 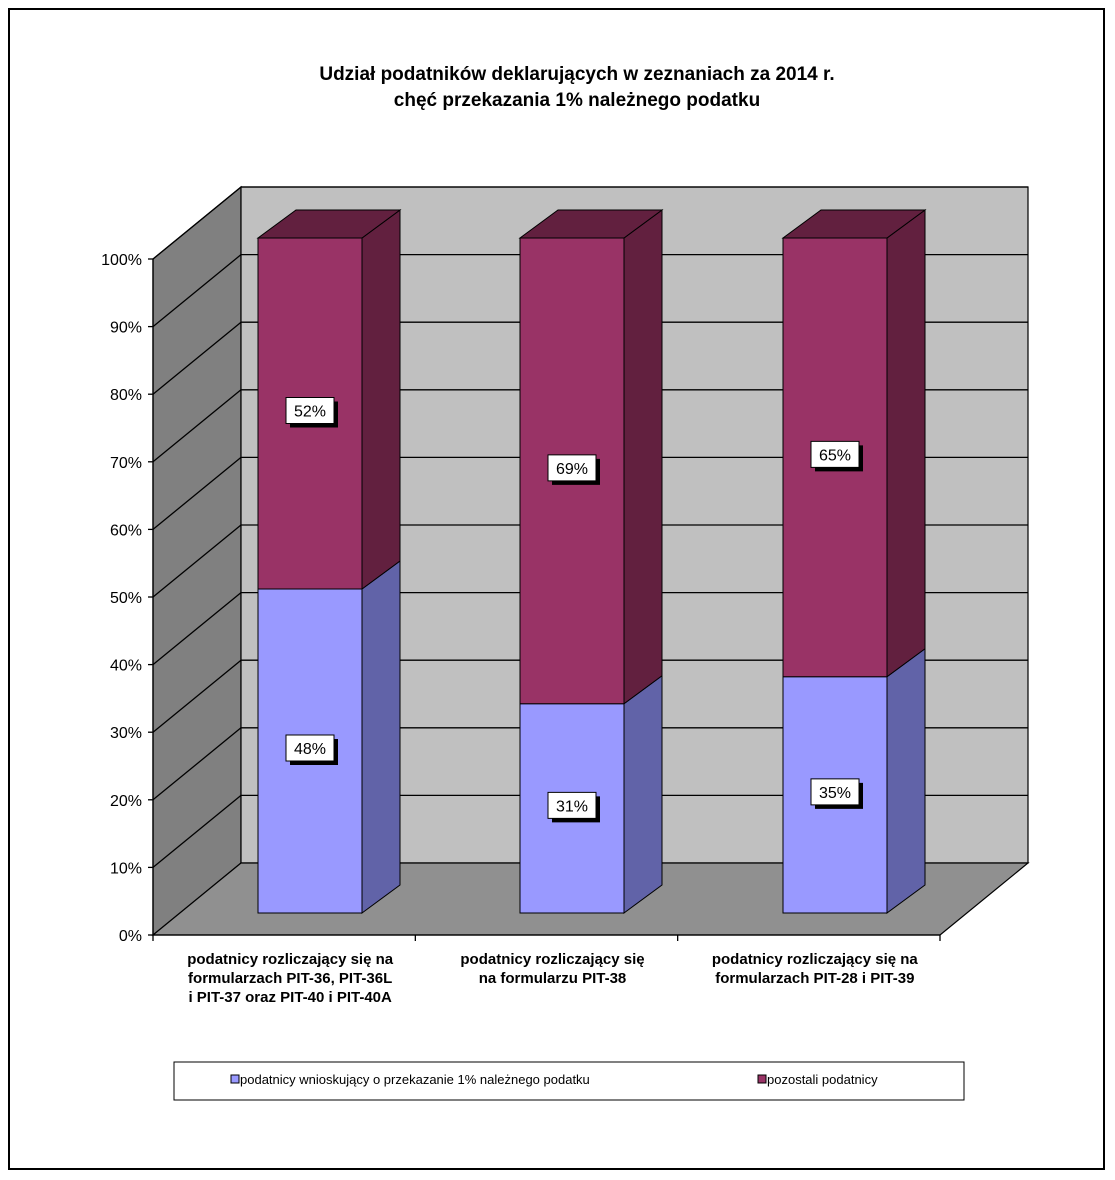 I want to click on chart-title-line: chęć przekazania 1% należnego podatku, so click(x=577, y=100).